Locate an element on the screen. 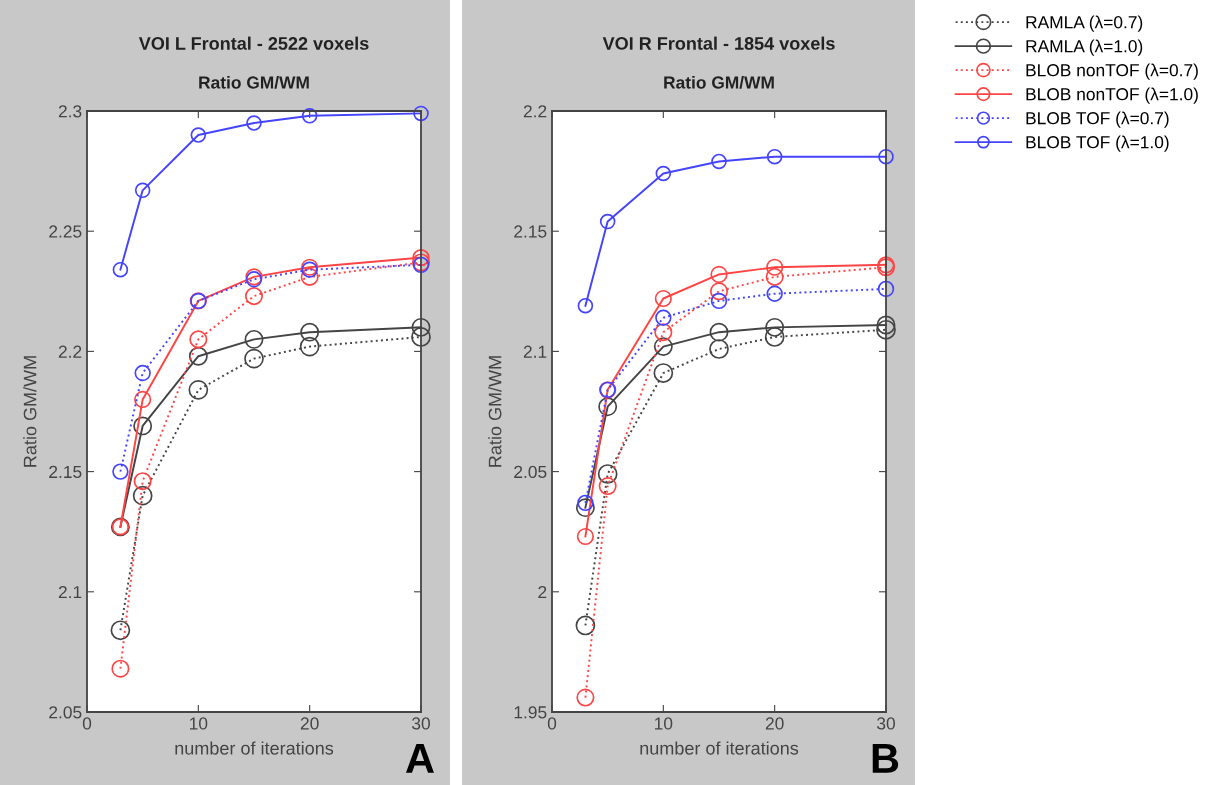  chart-title: VOI L Frontal - 2522 voxels is located at coordinates (253, 43).